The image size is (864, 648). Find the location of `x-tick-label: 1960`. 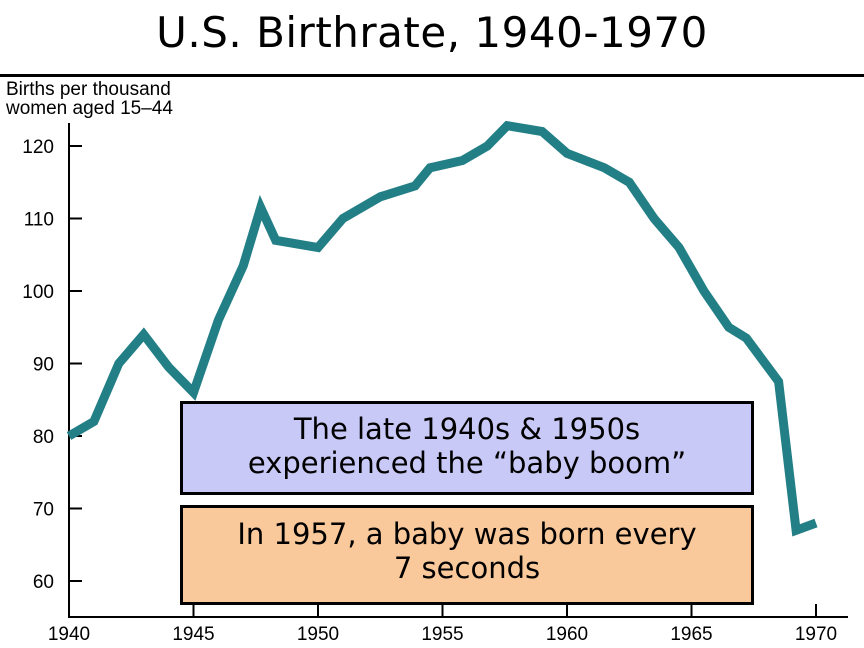

x-tick-label: 1960 is located at coordinates (567, 634).